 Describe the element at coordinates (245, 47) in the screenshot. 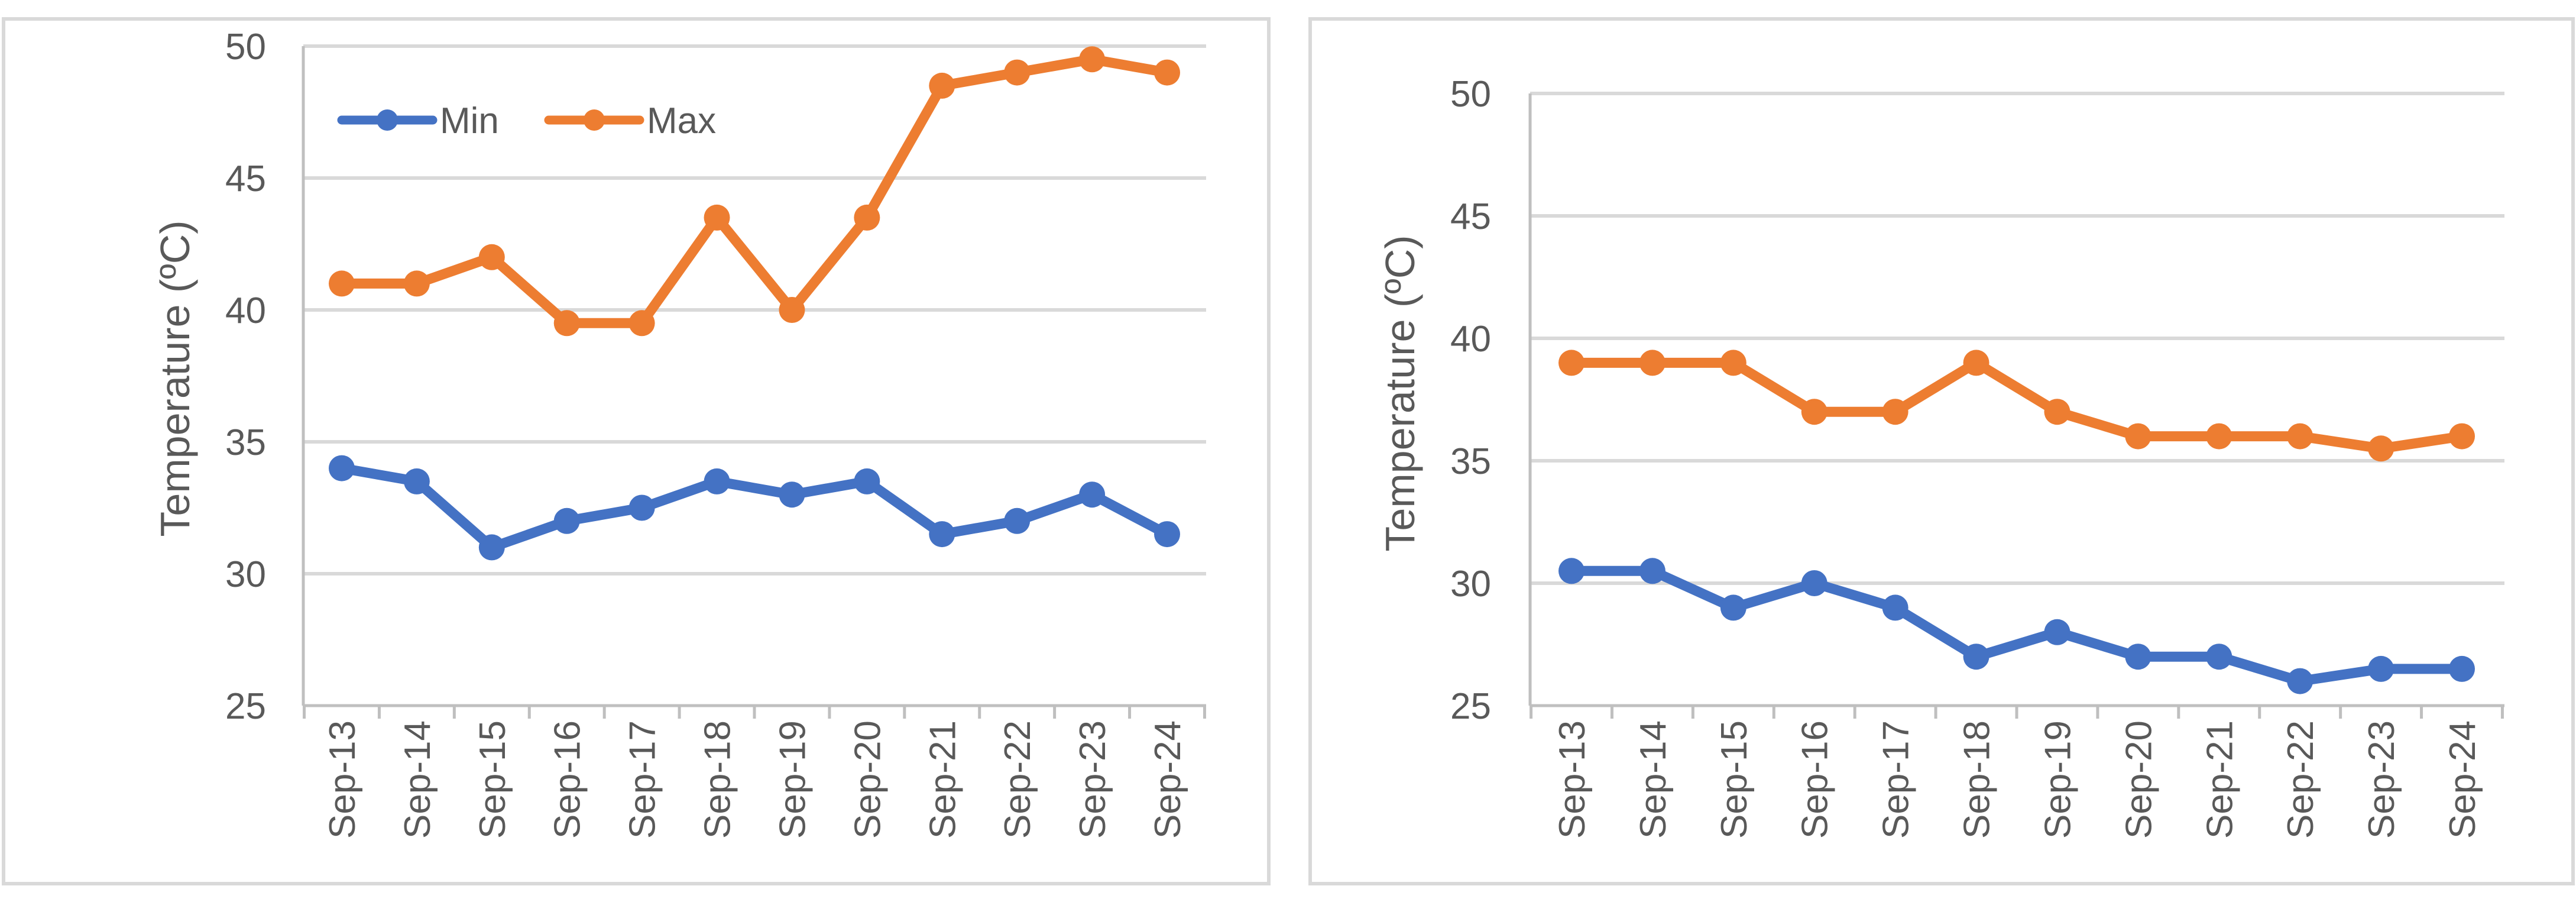

I see `chart-1-y-tick-label: 50` at that location.